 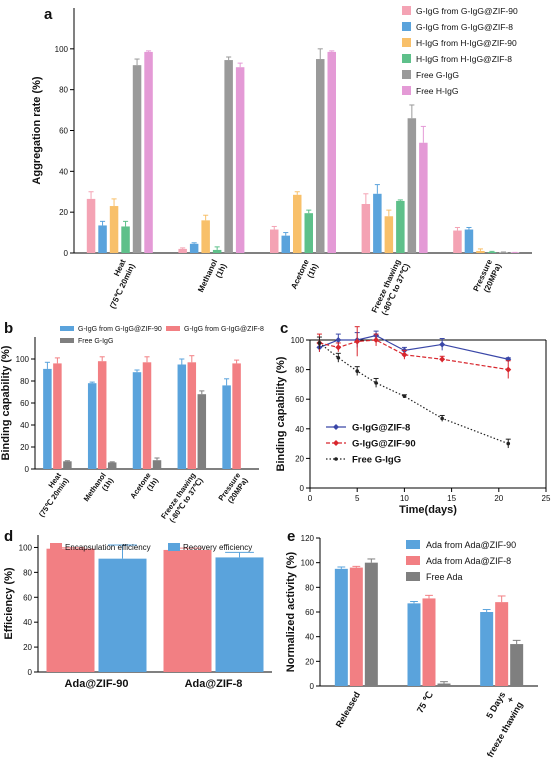 I want to click on x-axis-label: Time(days), so click(x=428, y=510).